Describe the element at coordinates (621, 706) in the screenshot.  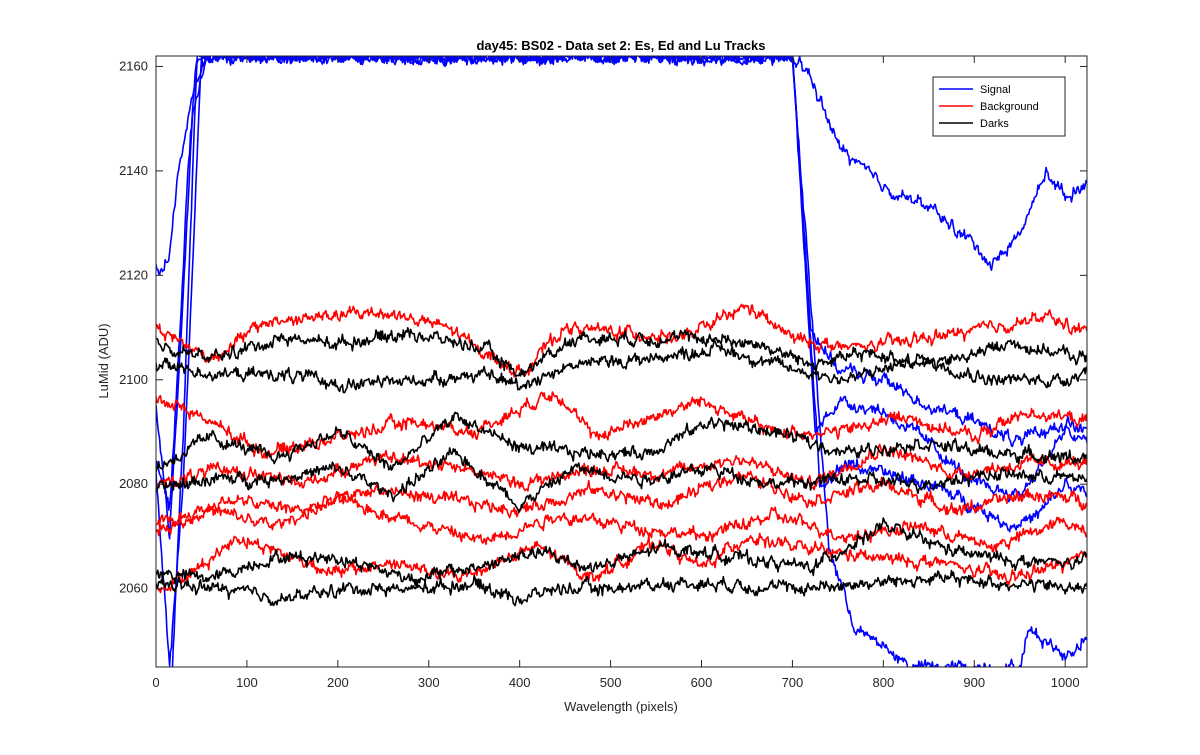
I see `x-axis-label: Wavelength (pixels)` at that location.